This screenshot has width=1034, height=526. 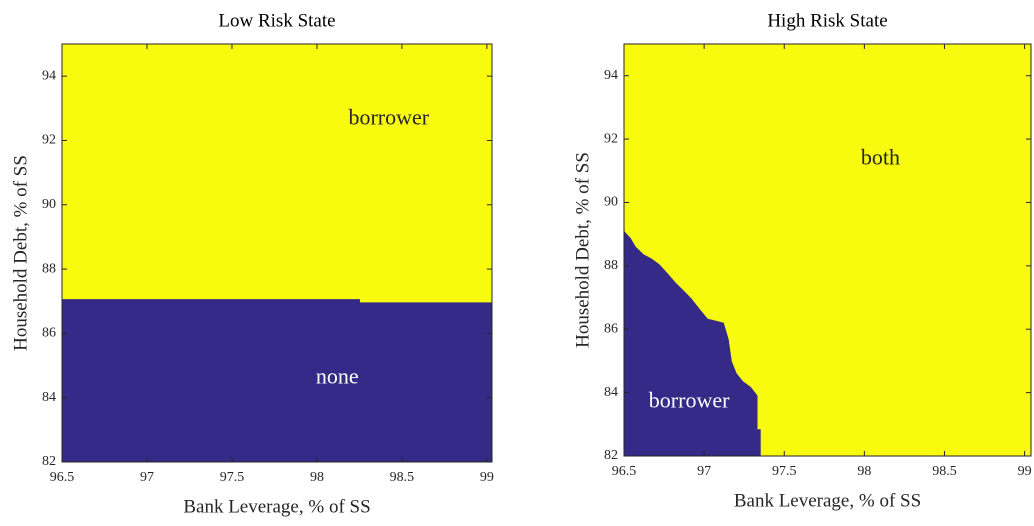 What do you see at coordinates (880, 156) in the screenshot?
I see `region-label: both` at bounding box center [880, 156].